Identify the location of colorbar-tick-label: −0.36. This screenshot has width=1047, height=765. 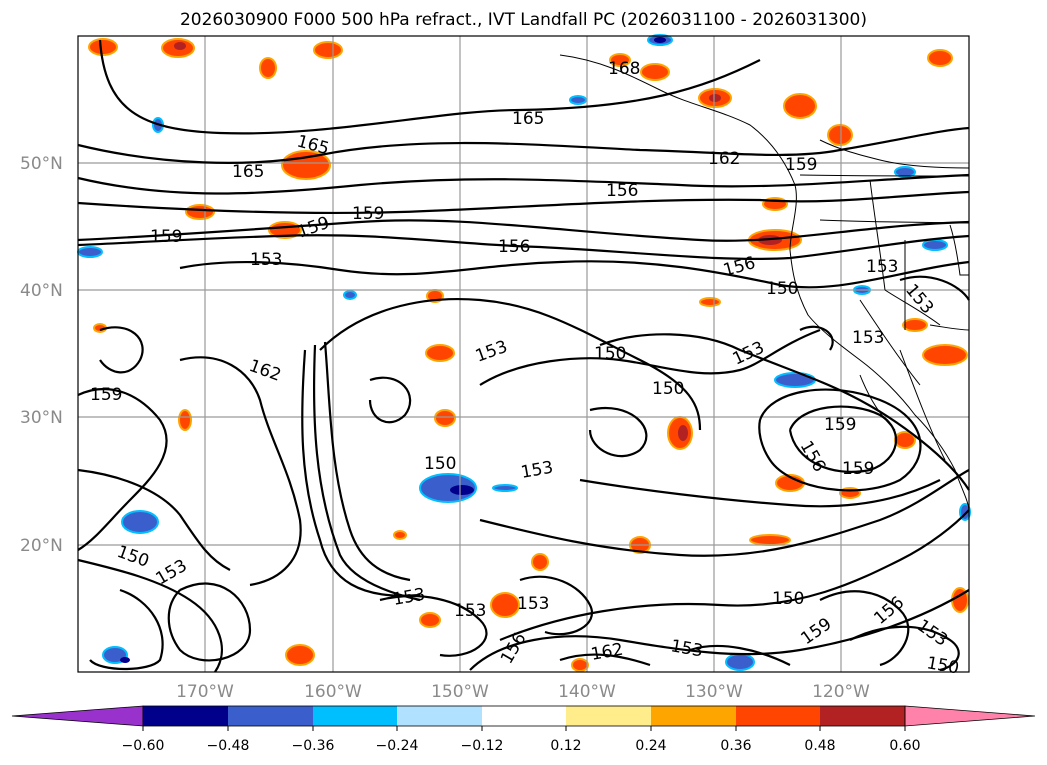
(313, 746).